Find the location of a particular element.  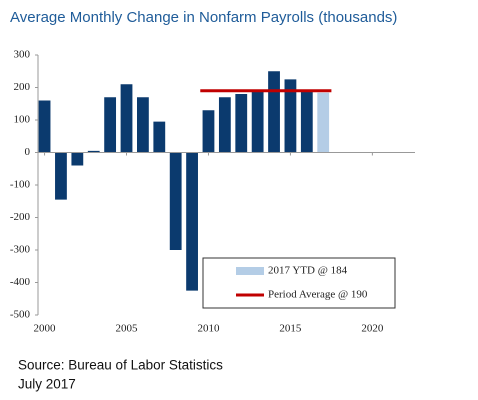

legend-box is located at coordinates (299, 283).